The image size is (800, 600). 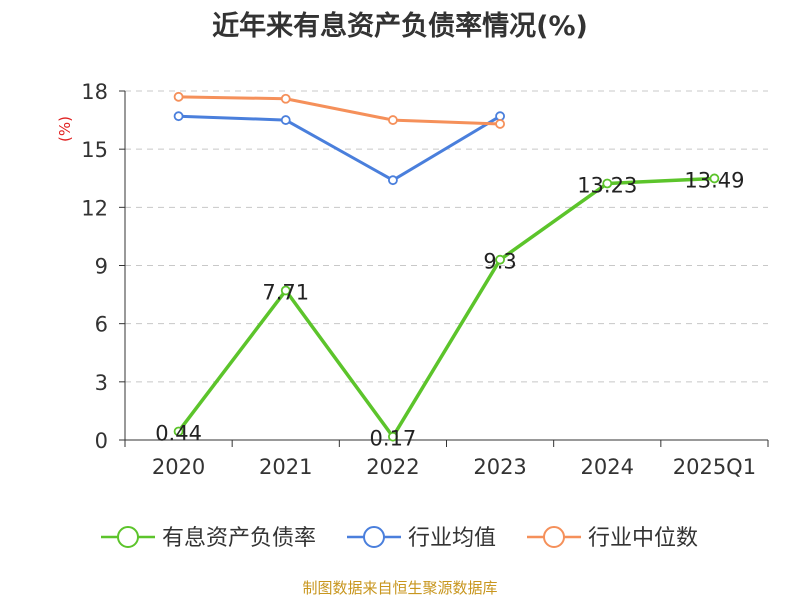 I want to click on data-label: 7.71, so click(x=285, y=293).